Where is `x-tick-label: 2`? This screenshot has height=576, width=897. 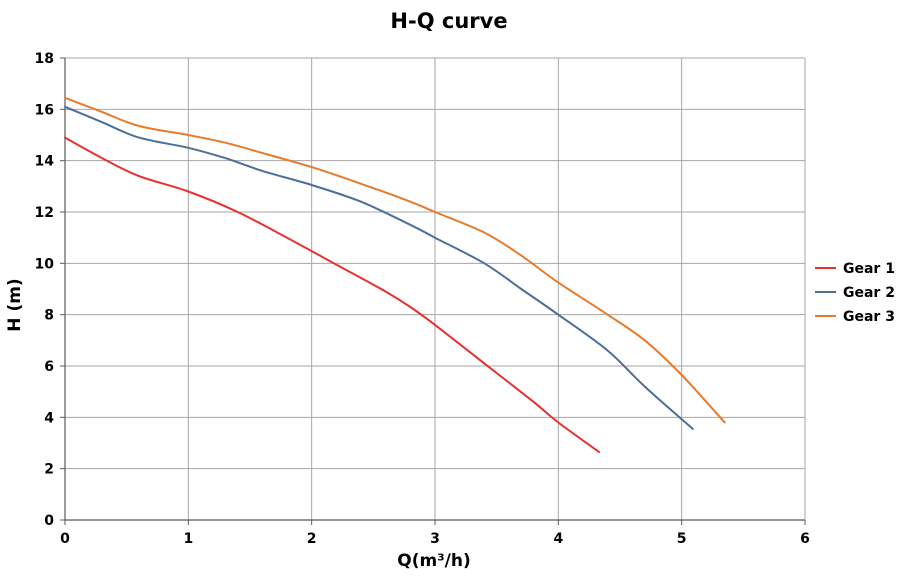 x-tick-label: 2 is located at coordinates (312, 539).